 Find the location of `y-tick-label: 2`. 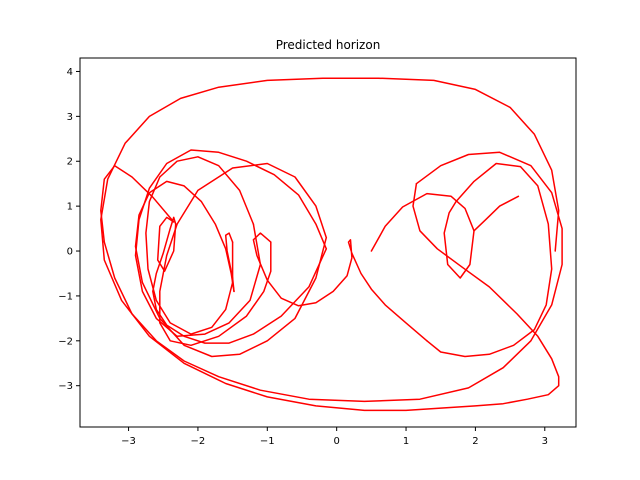

y-tick-label: 2 is located at coordinates (70, 162).